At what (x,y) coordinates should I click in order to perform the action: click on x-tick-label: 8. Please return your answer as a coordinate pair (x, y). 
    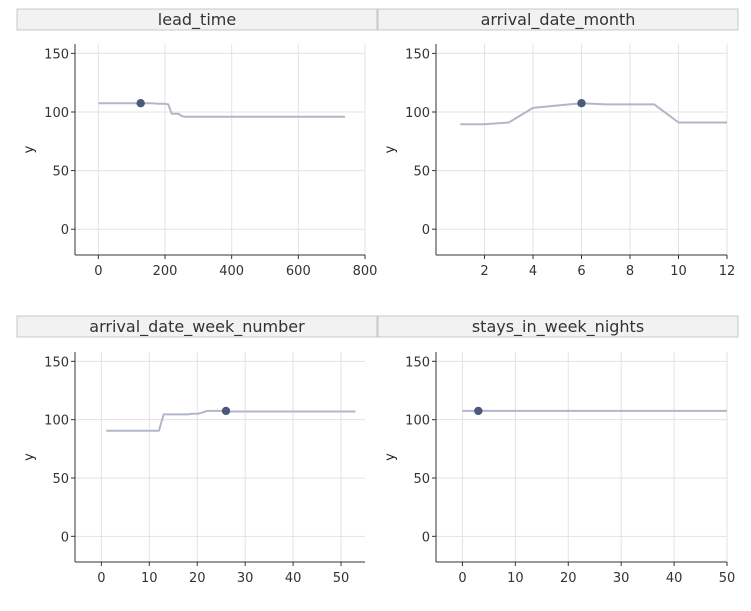
    Looking at the image, I should click on (630, 271).